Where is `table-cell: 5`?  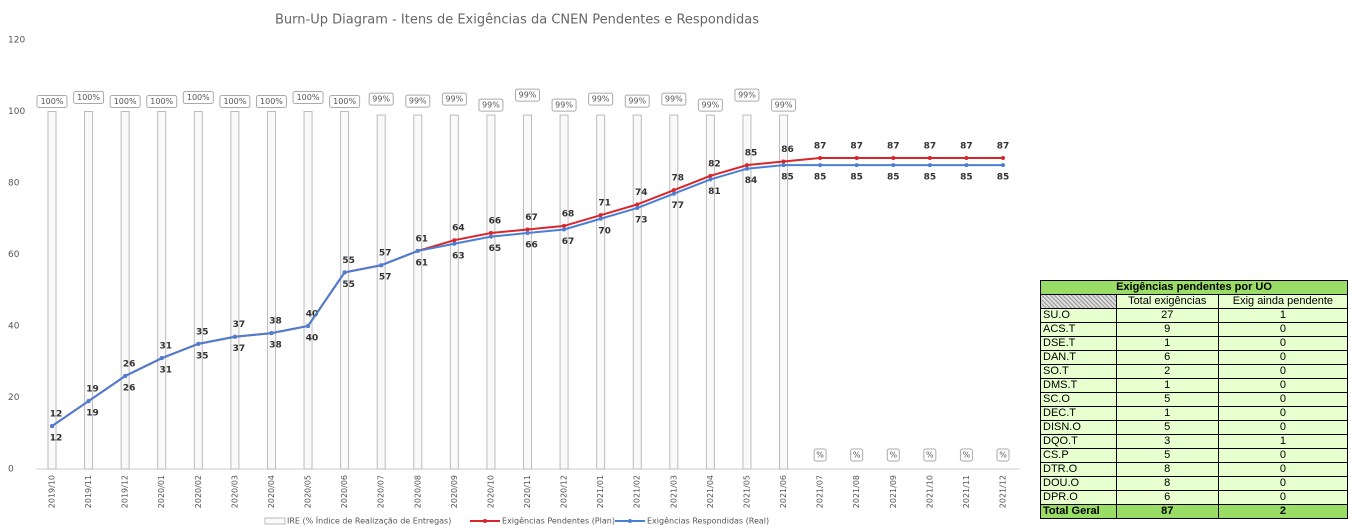
table-cell: 5 is located at coordinates (1167, 427).